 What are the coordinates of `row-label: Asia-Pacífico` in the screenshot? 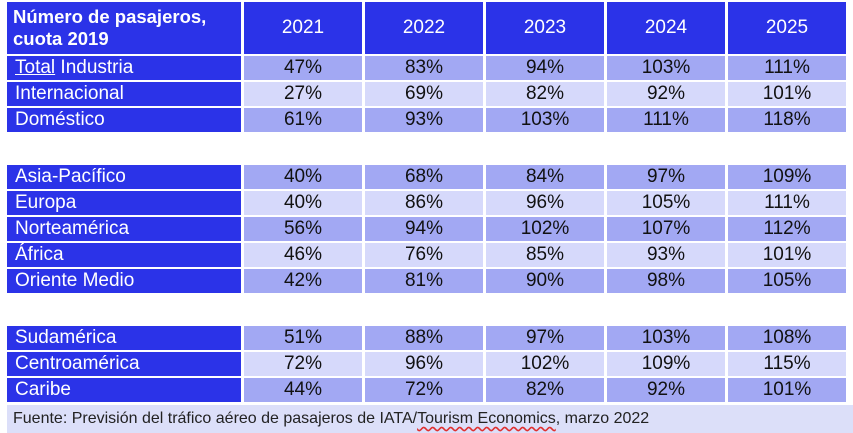 It's located at (124, 177).